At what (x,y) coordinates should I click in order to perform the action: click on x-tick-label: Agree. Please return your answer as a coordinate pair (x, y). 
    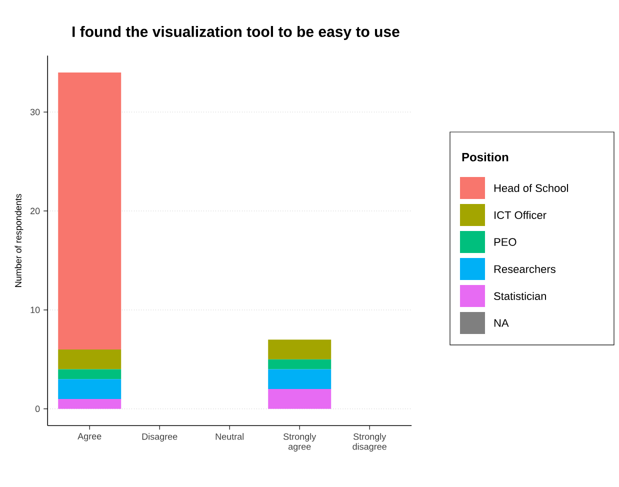
    Looking at the image, I should click on (90, 437).